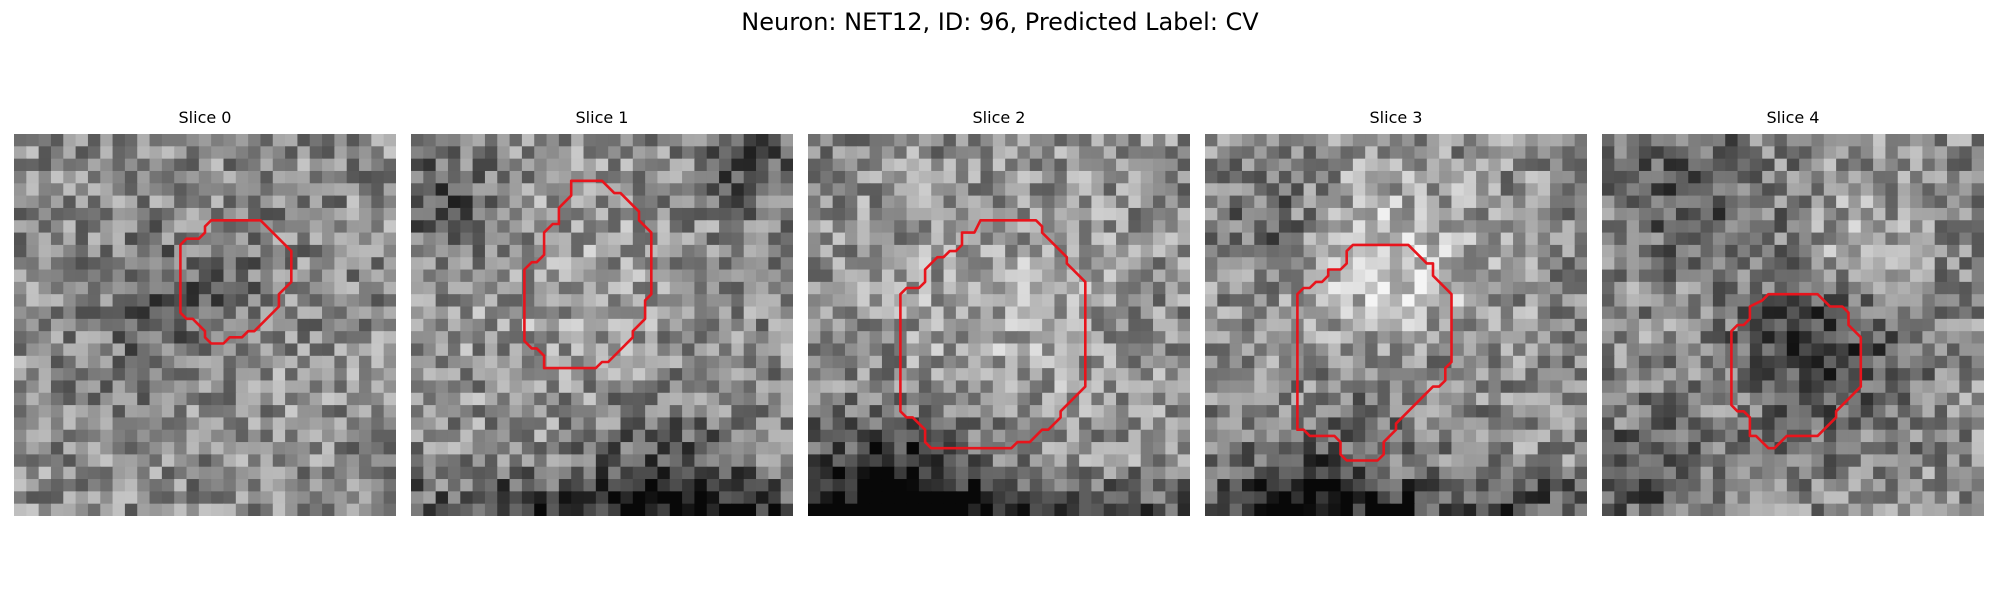  Describe the element at coordinates (1396, 117) in the screenshot. I see `slice-title: Slice 3` at that location.